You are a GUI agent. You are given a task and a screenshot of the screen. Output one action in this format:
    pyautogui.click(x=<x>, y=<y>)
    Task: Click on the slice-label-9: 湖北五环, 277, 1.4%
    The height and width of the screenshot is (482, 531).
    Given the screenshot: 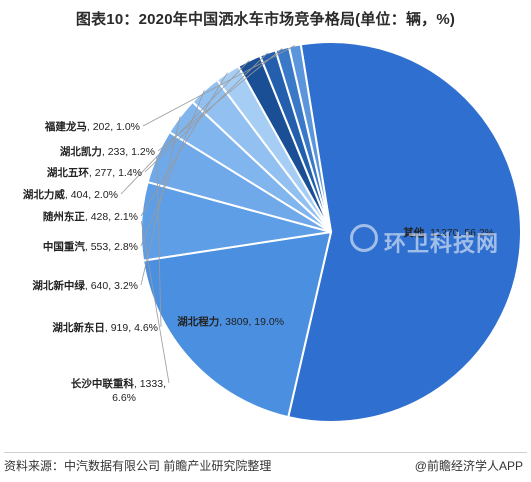 What is the action you would take?
    pyautogui.click(x=94, y=172)
    